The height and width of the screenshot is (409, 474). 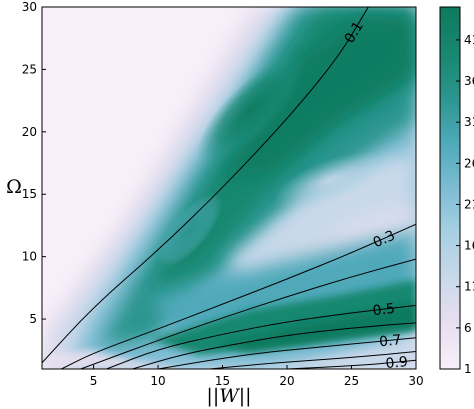 I want to click on contour-label: 0.7, so click(x=390, y=341).